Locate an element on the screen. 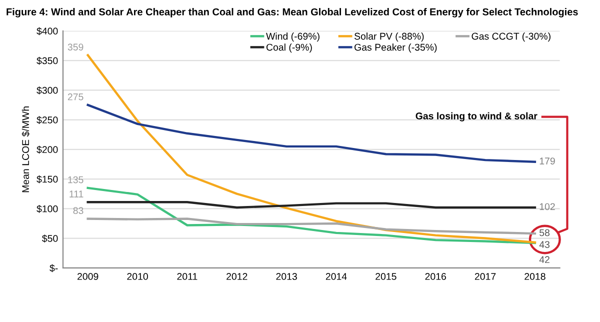  annotation: Gas losing to wind & solar is located at coordinates (477, 117).